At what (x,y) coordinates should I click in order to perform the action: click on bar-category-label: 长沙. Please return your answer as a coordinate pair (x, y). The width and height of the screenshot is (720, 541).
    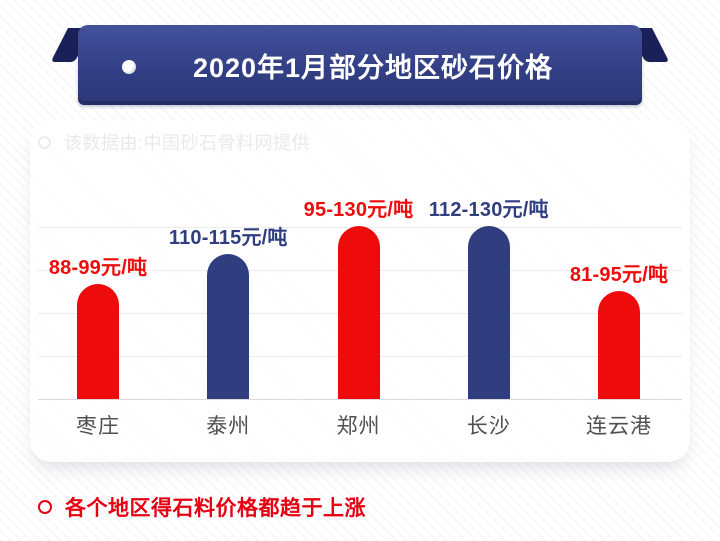
    Looking at the image, I should click on (488, 426).